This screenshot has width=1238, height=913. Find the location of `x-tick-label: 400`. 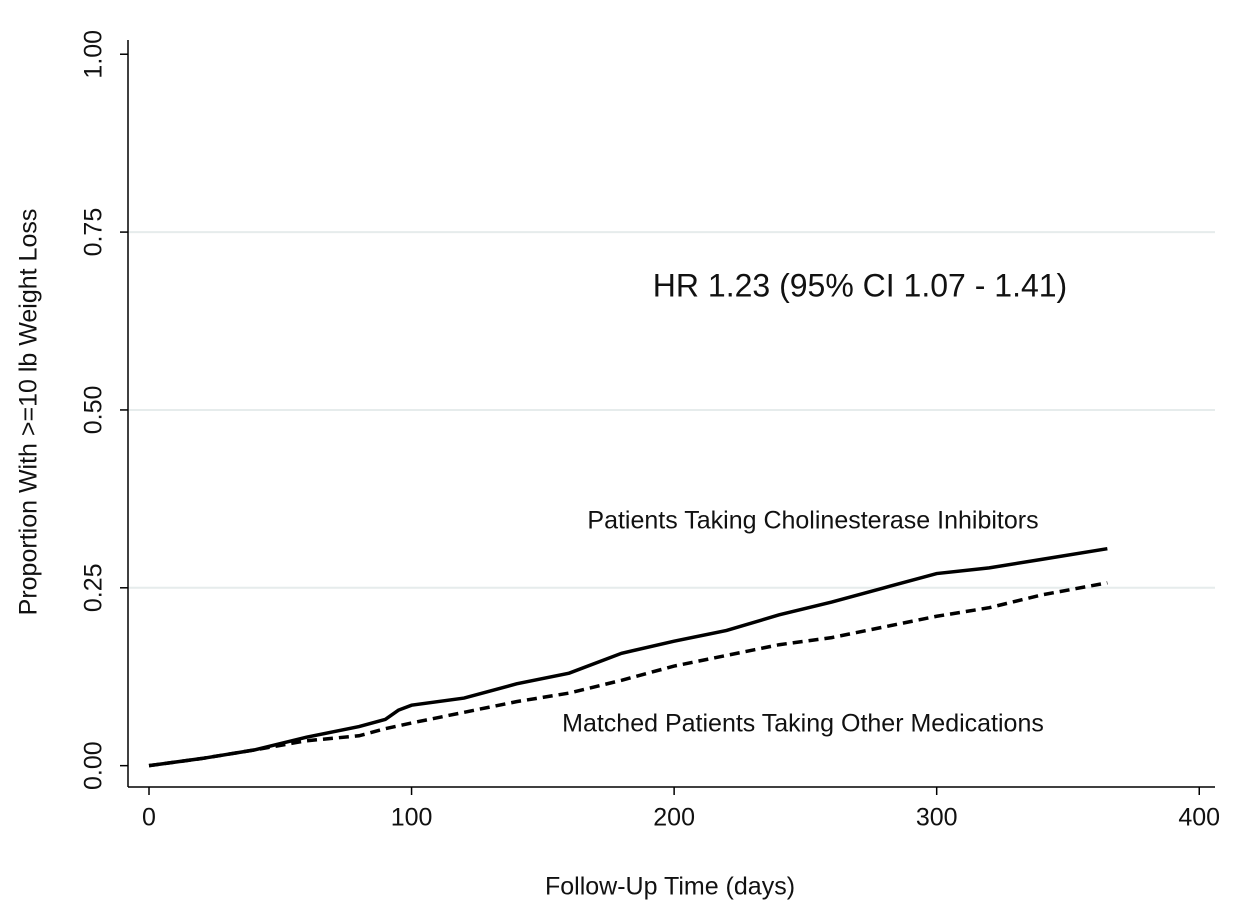

x-tick-label: 400 is located at coordinates (1199, 818).